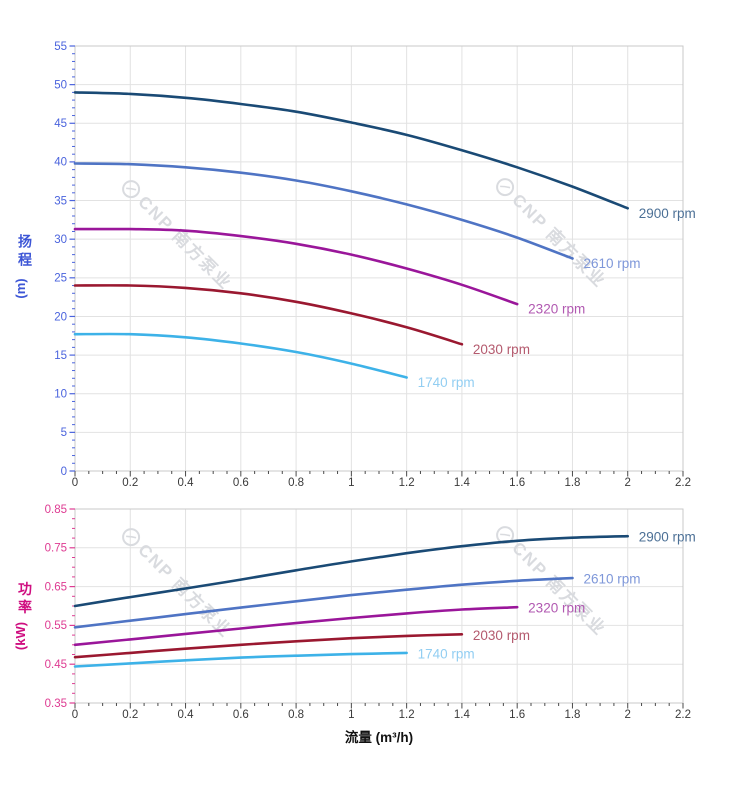  Describe the element at coordinates (60, 279) in the screenshot. I see `y-tick-label: 25` at that location.